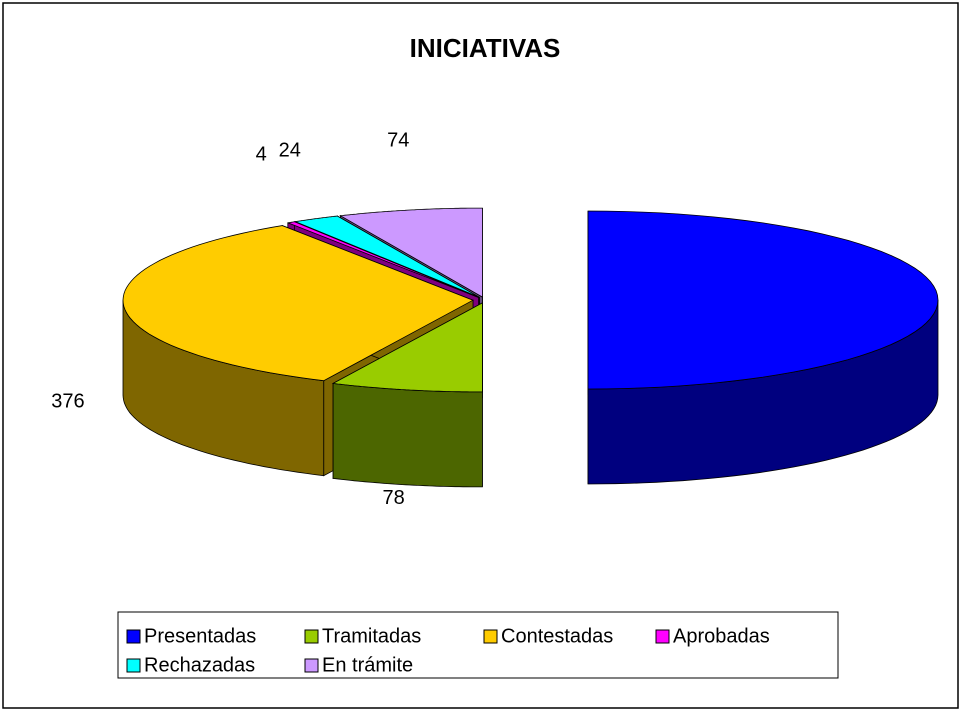 The width and height of the screenshot is (962, 712). Describe the element at coordinates (199, 665) in the screenshot. I see `legend-label: Rechazadas` at that location.